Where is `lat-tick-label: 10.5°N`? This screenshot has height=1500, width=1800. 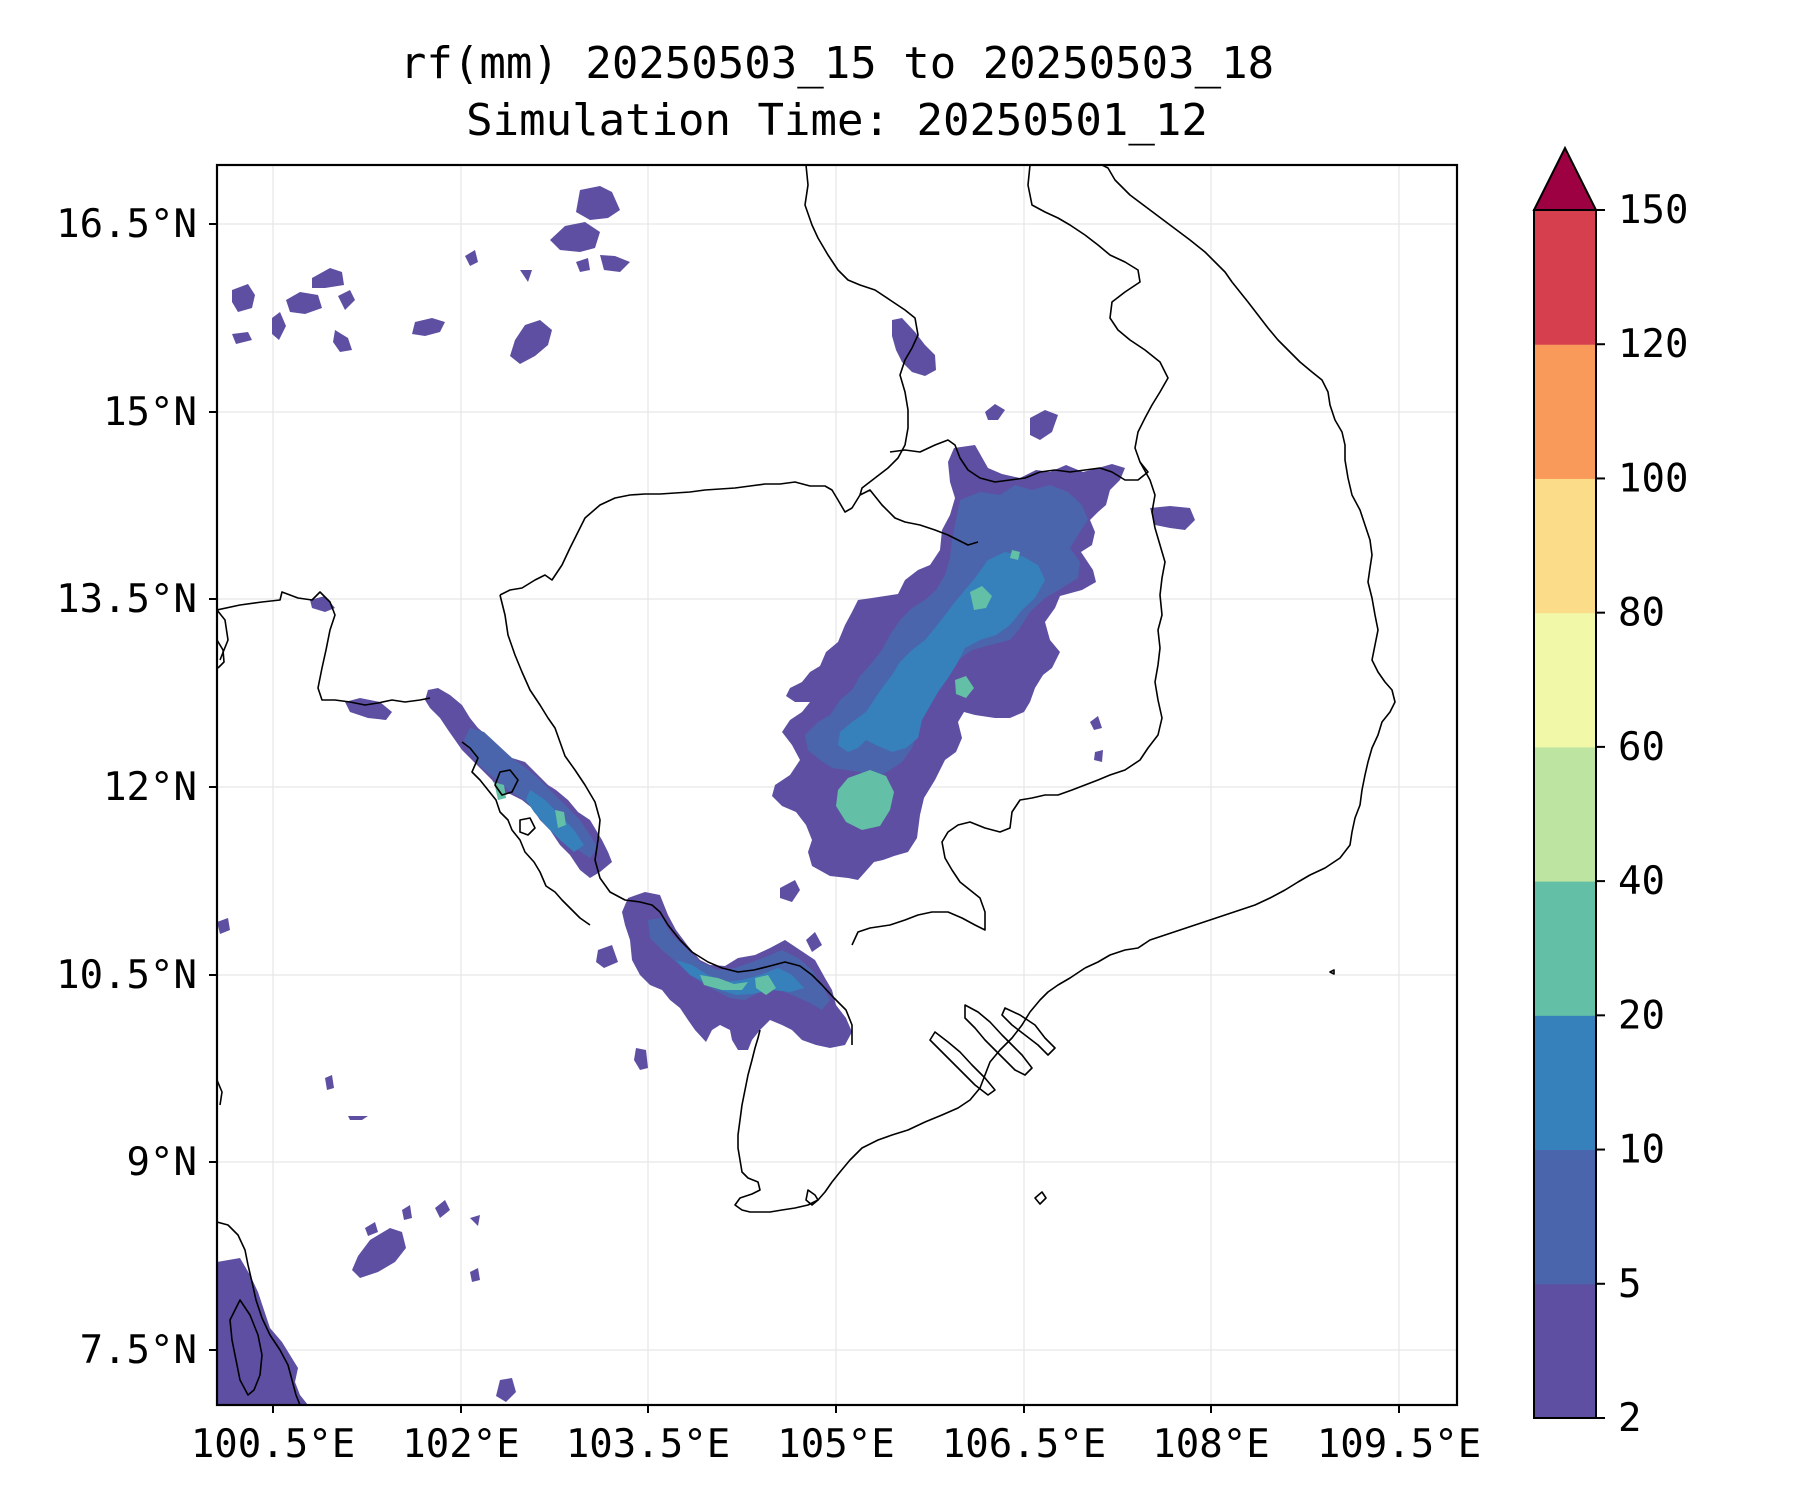
lat-tick-label: 10.5°N is located at coordinates (126, 975).